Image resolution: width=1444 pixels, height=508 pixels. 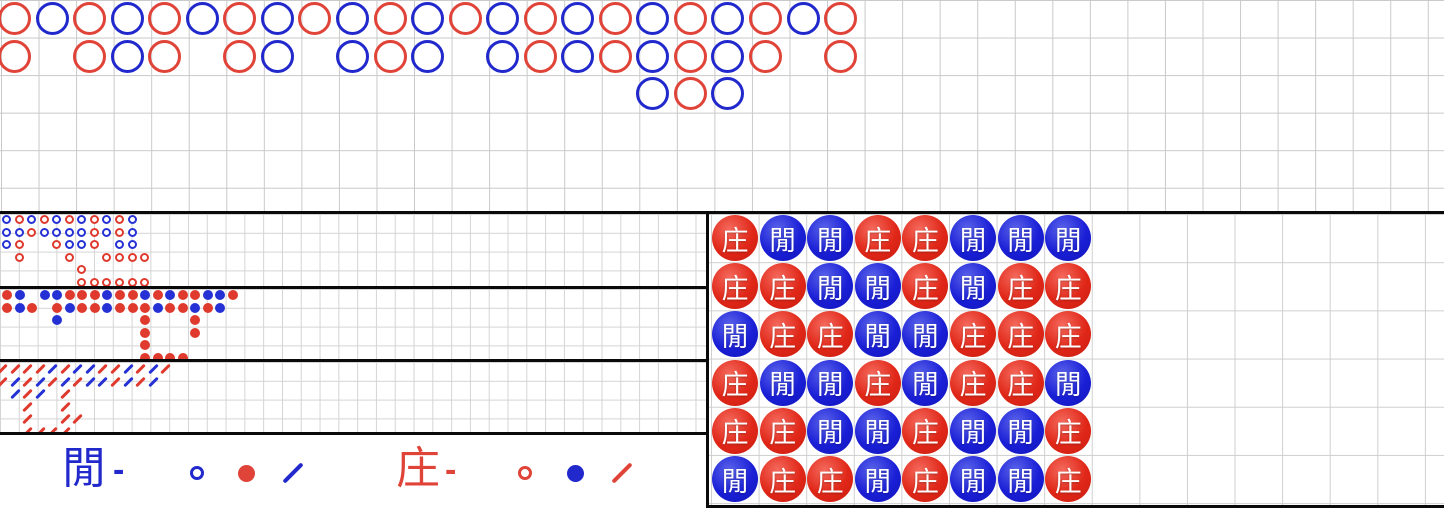 I want to click on player-solid-circle-icon, so click(x=246, y=473).